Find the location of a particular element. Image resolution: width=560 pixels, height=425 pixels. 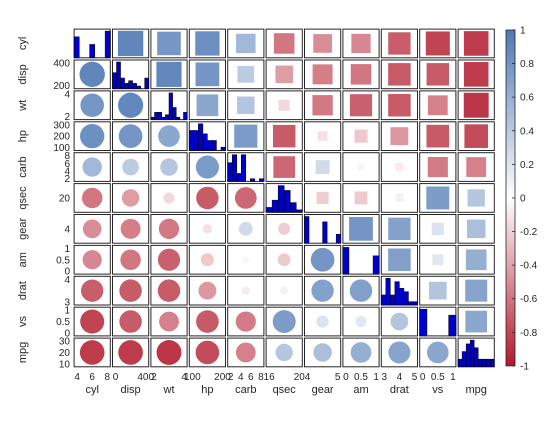

cell-cyl-am is located at coordinates (361, 43).